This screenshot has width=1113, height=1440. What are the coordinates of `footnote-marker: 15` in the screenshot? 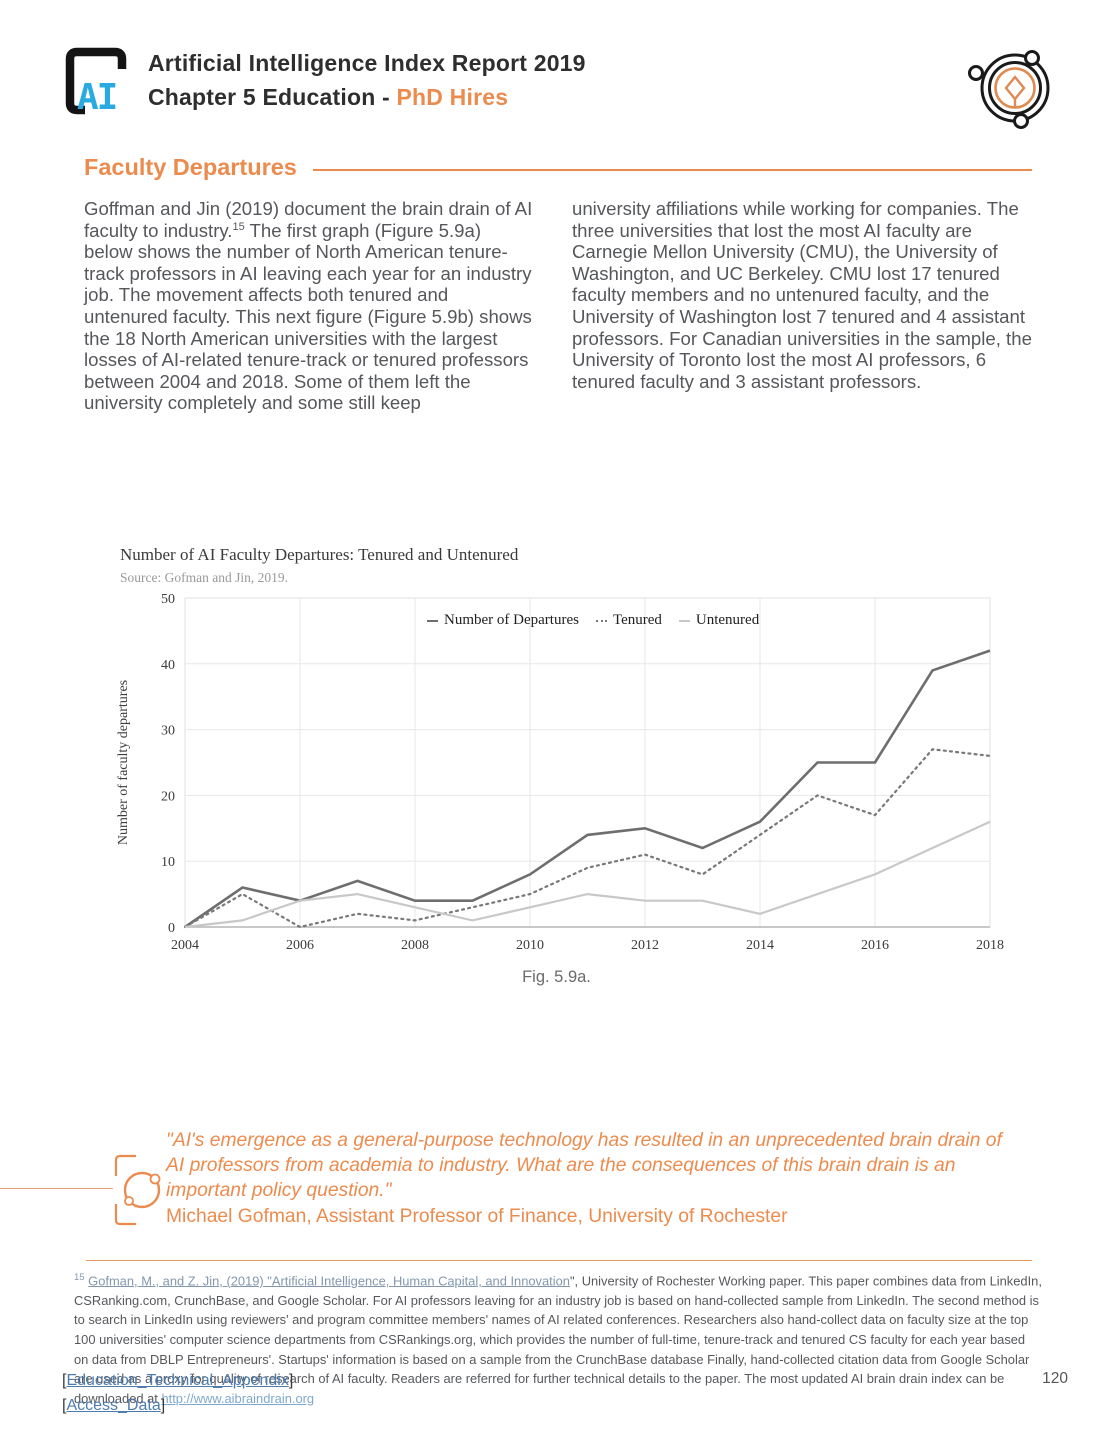 It's located at (238, 226).